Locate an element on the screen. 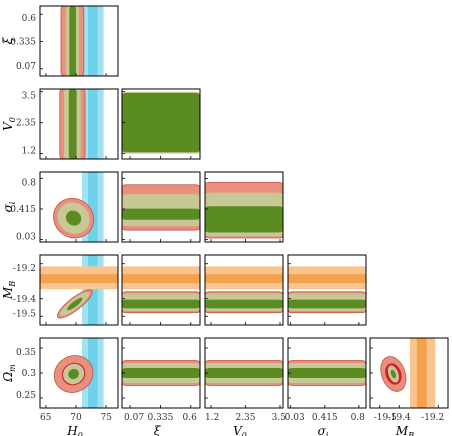 Image resolution: width=452 pixels, height=436 pixels. y-axis-label: V0 is located at coordinates (9, 124).